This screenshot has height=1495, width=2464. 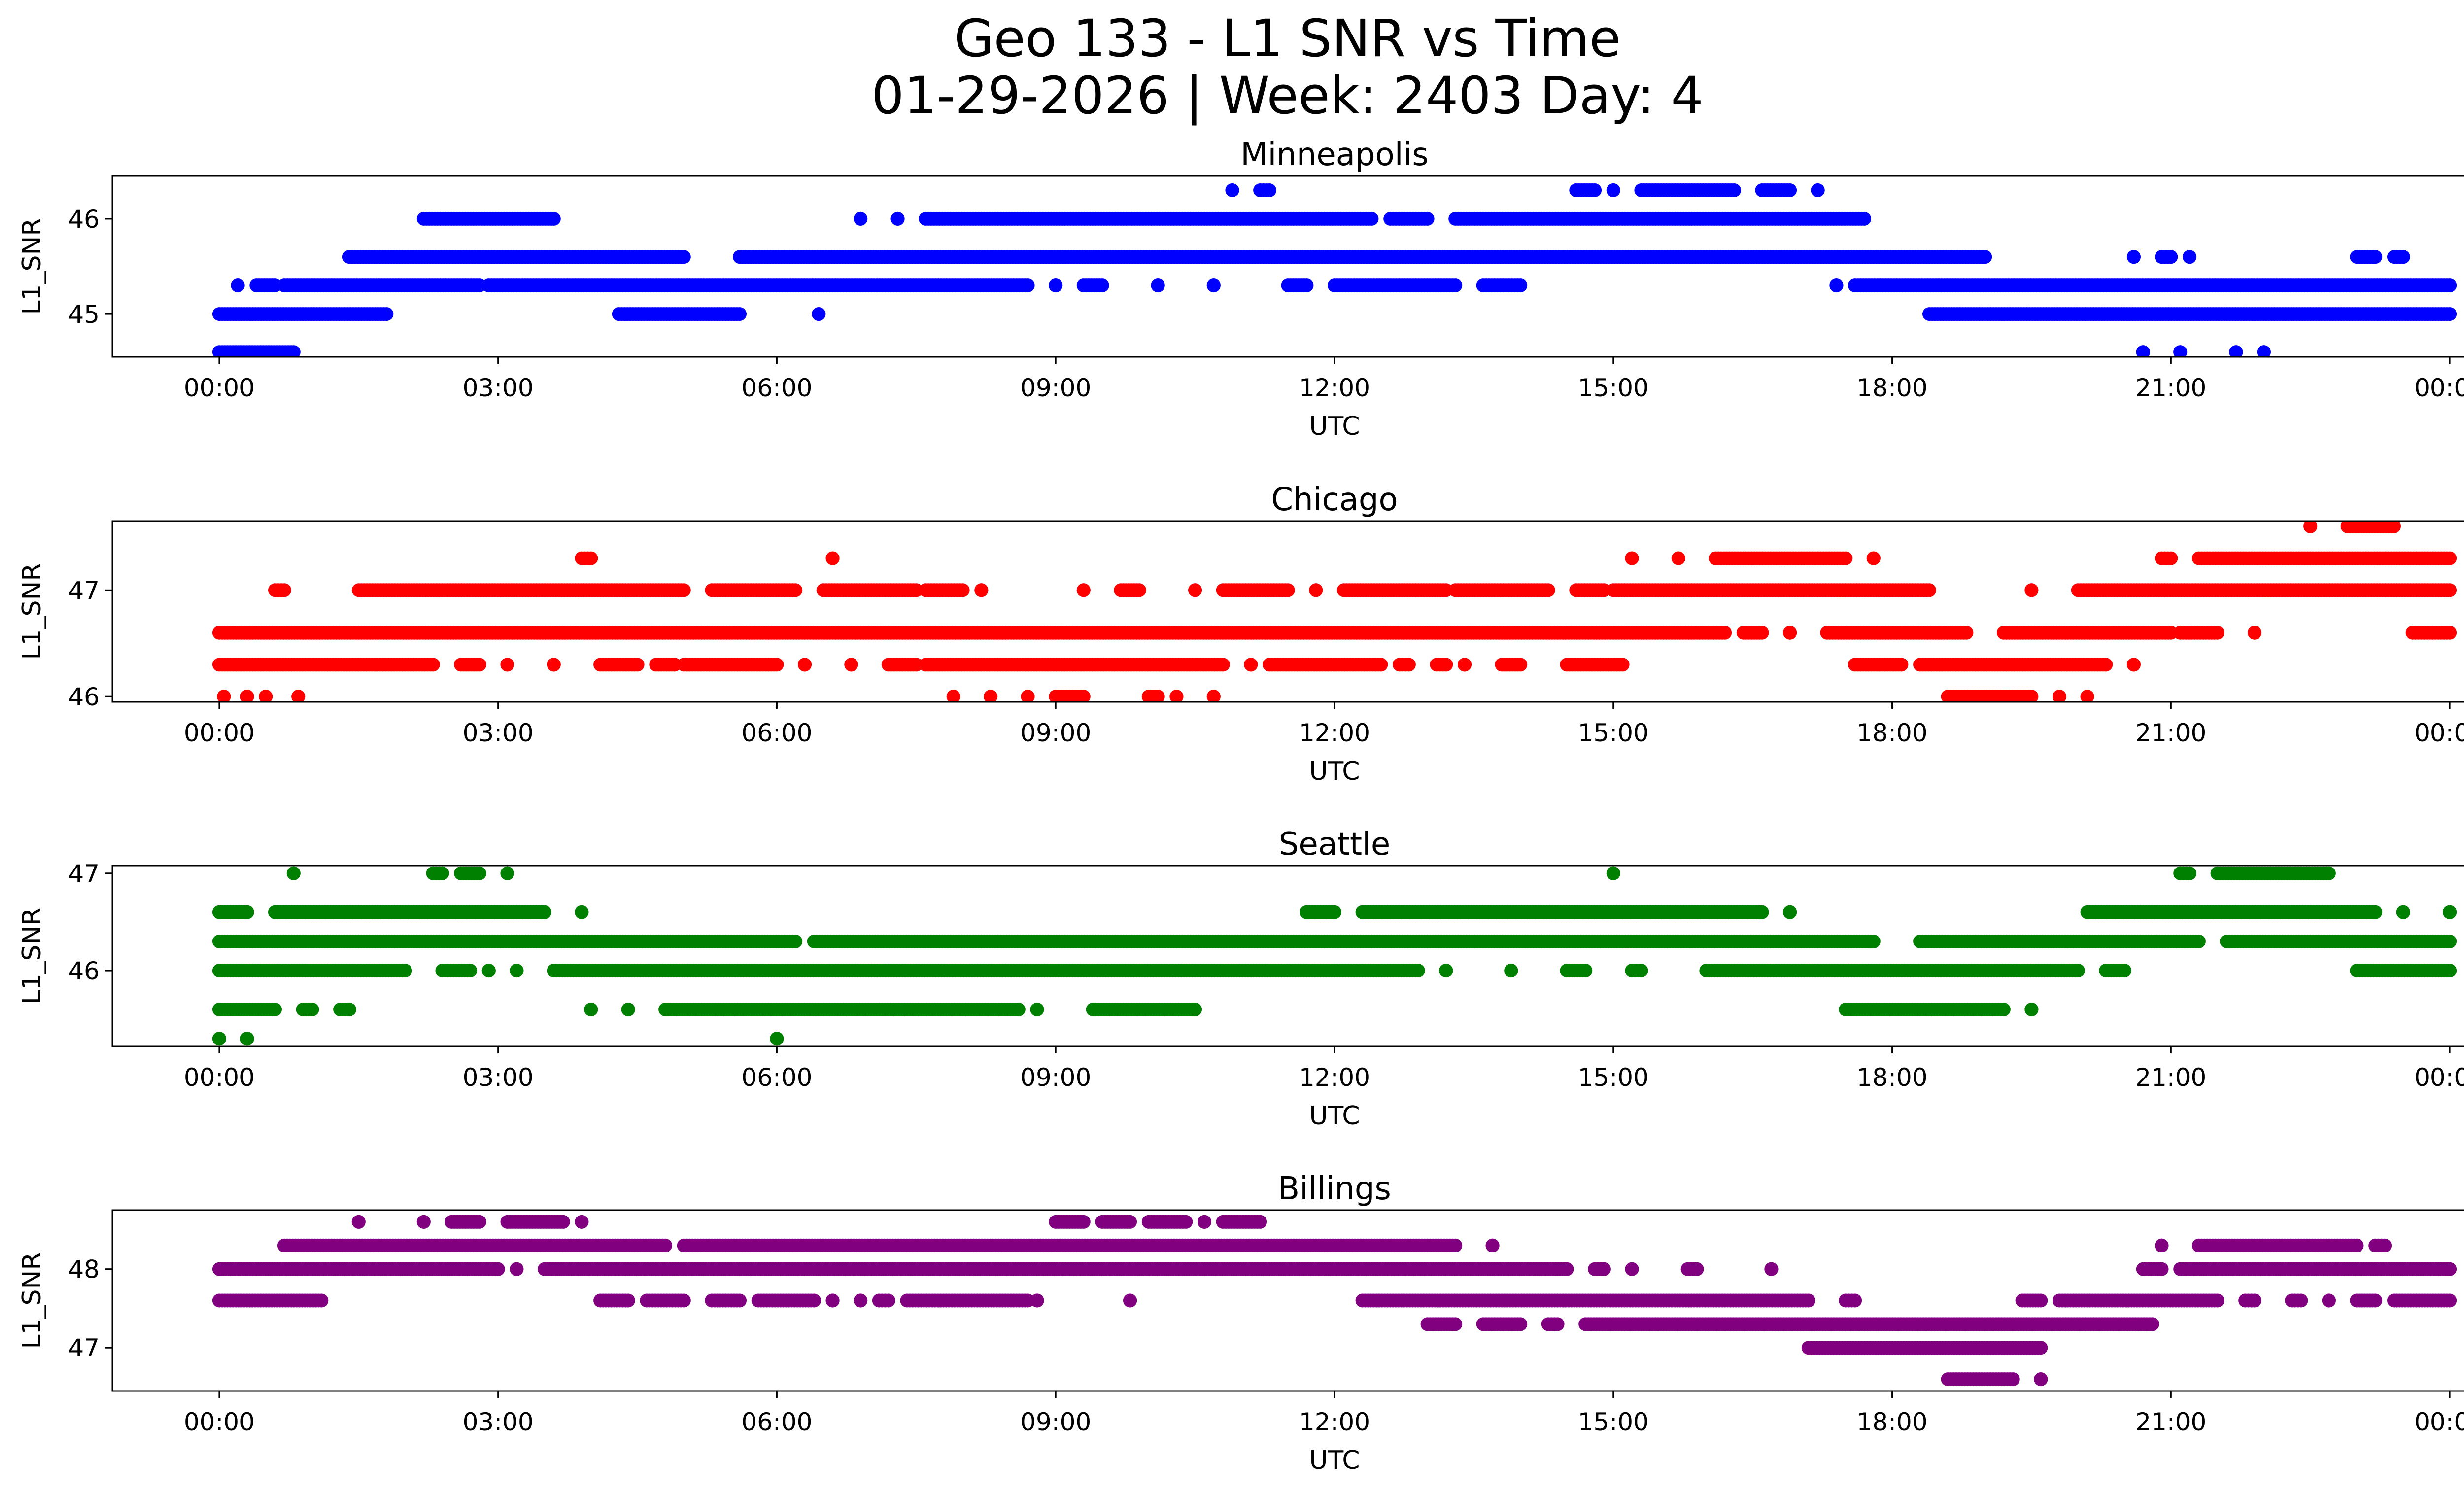 What do you see at coordinates (219, 388) in the screenshot?
I see `x-tick-label: 00:00` at bounding box center [219, 388].